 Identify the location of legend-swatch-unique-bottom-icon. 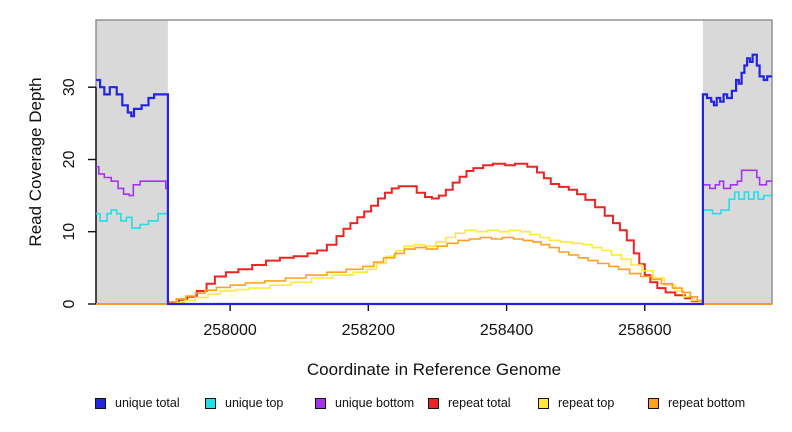
(320, 403).